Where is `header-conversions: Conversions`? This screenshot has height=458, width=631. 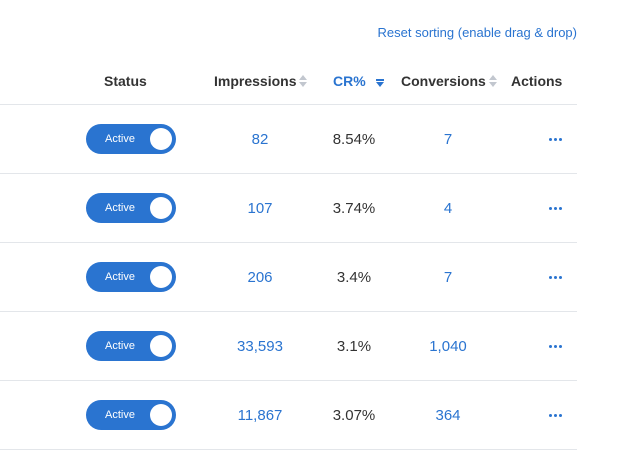
header-conversions: Conversions is located at coordinates (449, 81).